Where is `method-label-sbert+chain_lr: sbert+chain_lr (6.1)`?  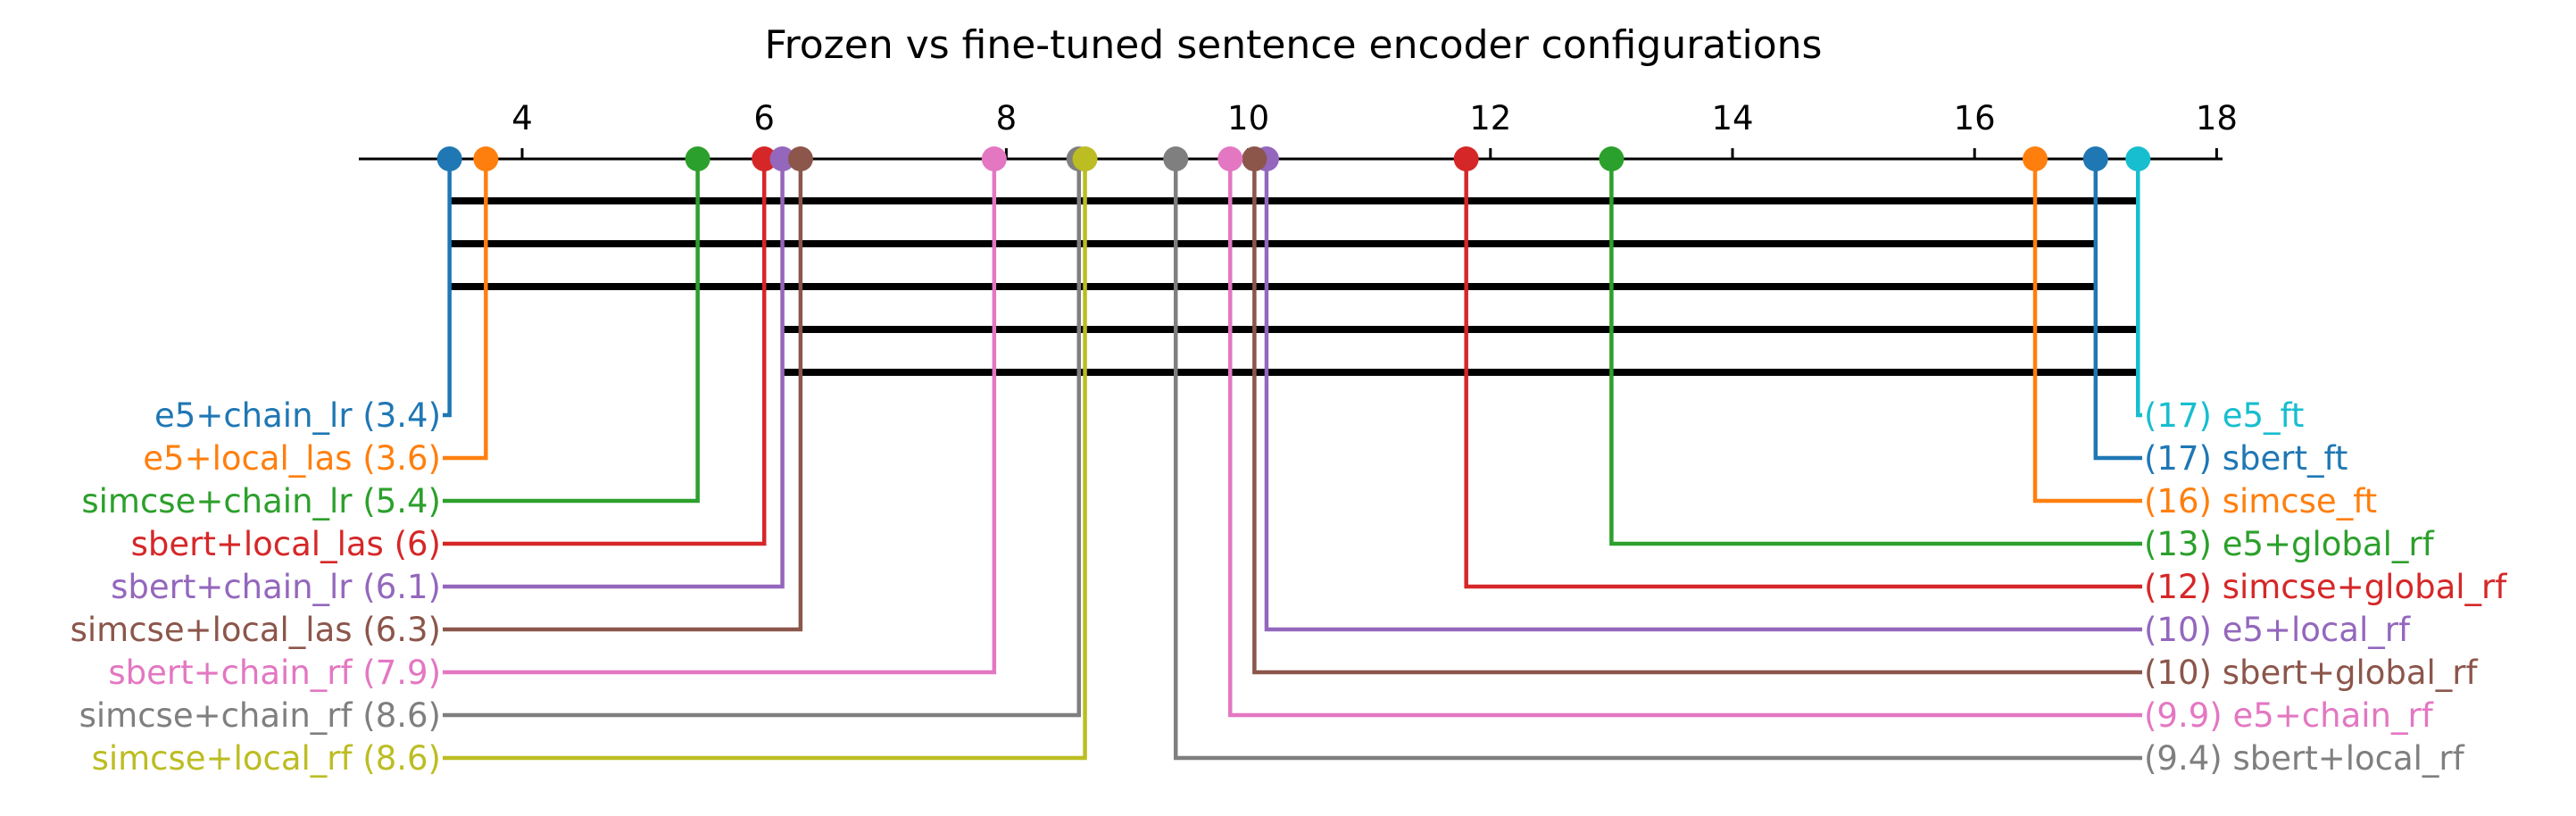
method-label-sbert+chain_lr: sbert+chain_lr (6.1) is located at coordinates (276, 587).